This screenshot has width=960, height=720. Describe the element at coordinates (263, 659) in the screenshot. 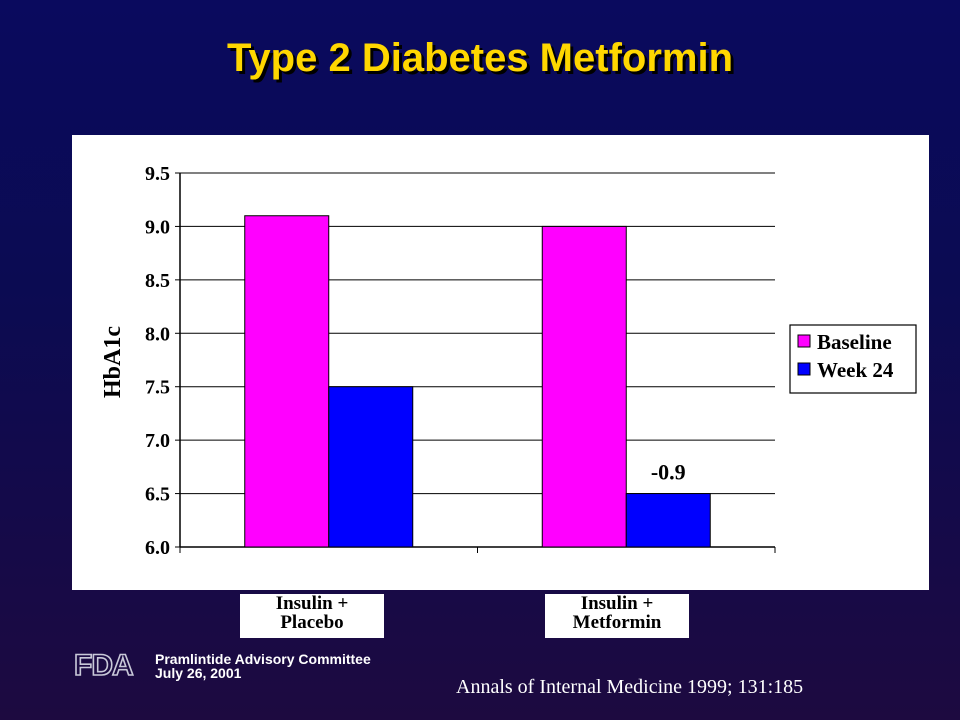

I see `footer-line-1: Pramlintide Advisory Committee` at that location.